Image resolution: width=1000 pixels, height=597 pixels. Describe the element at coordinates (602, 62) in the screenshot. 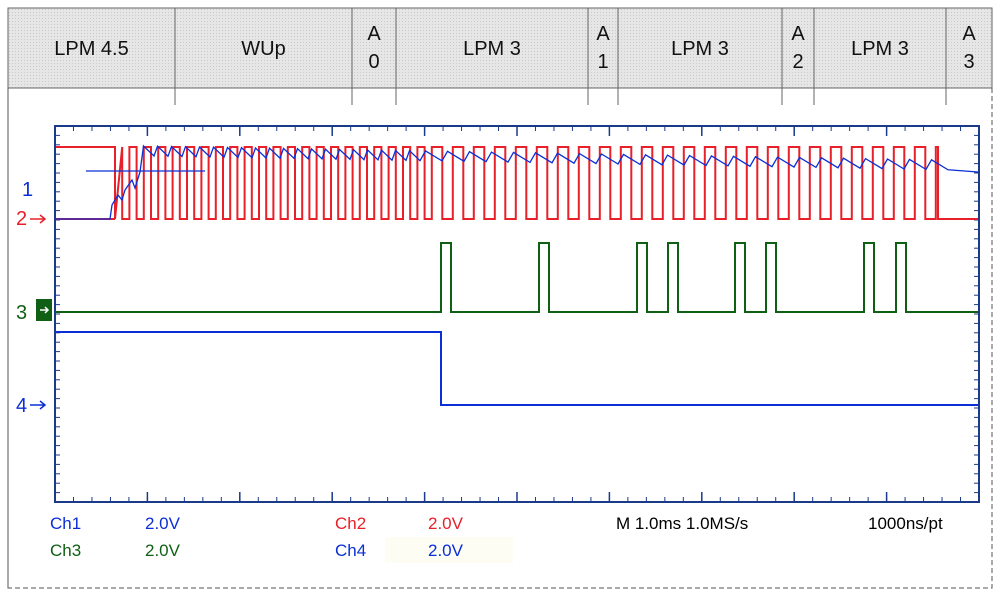

I see `phase-sublabel-4: 1` at that location.